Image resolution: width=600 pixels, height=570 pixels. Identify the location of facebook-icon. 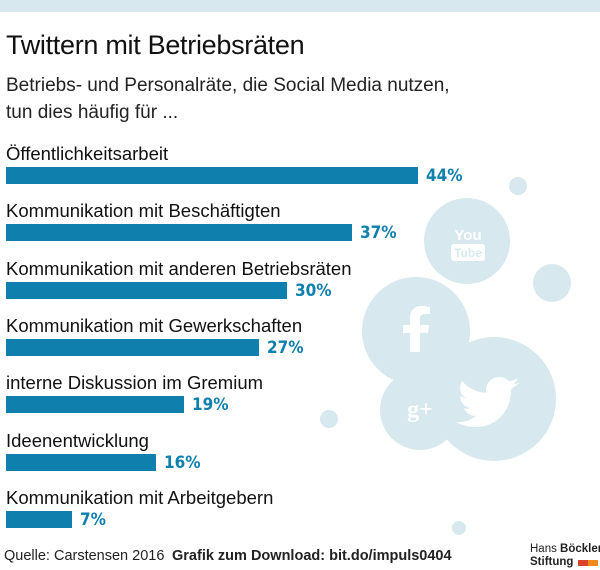
(416, 331).